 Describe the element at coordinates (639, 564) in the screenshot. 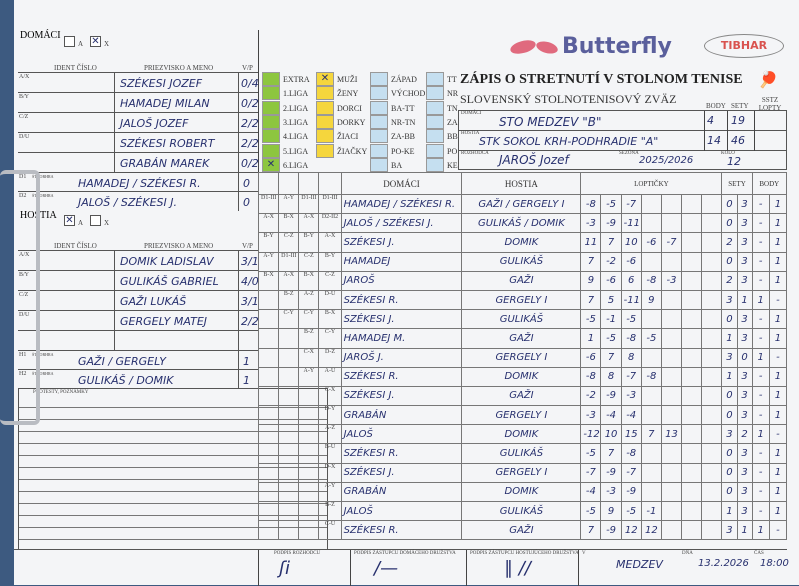

I see `place: MEDZEV` at that location.